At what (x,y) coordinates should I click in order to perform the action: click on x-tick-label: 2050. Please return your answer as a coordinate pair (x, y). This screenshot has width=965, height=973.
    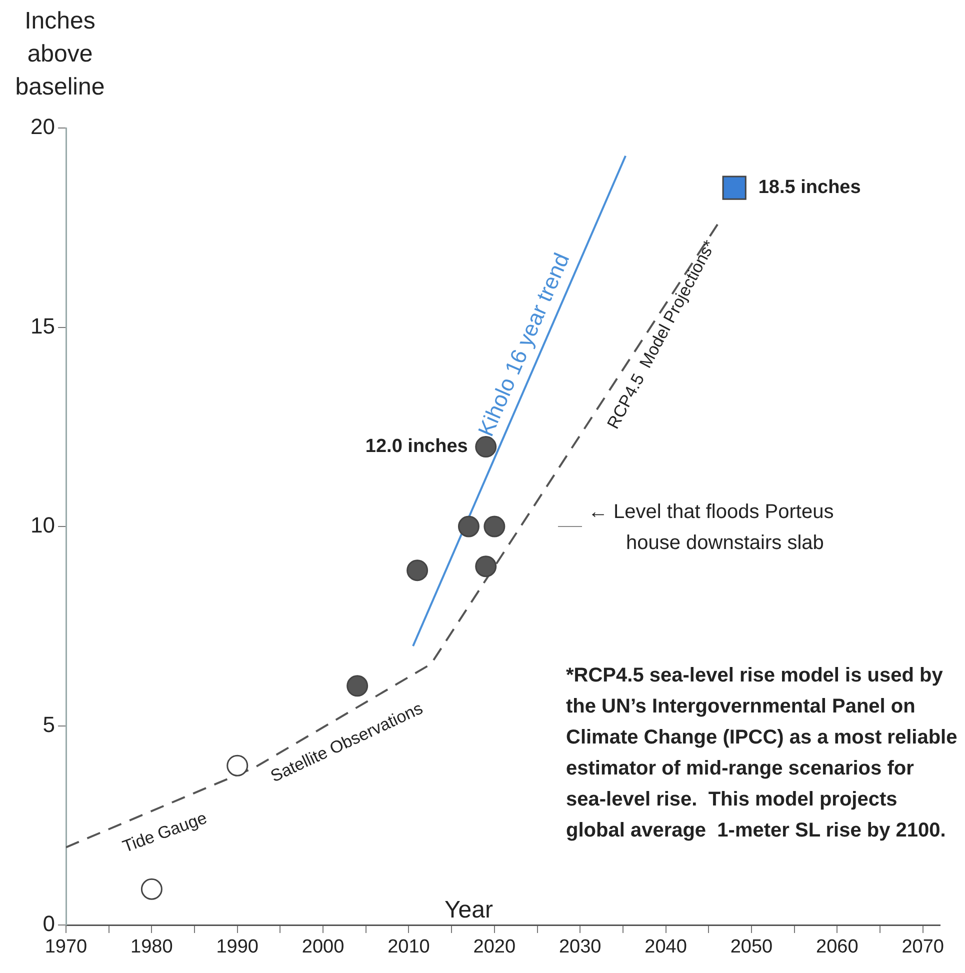
    Looking at the image, I should click on (751, 947).